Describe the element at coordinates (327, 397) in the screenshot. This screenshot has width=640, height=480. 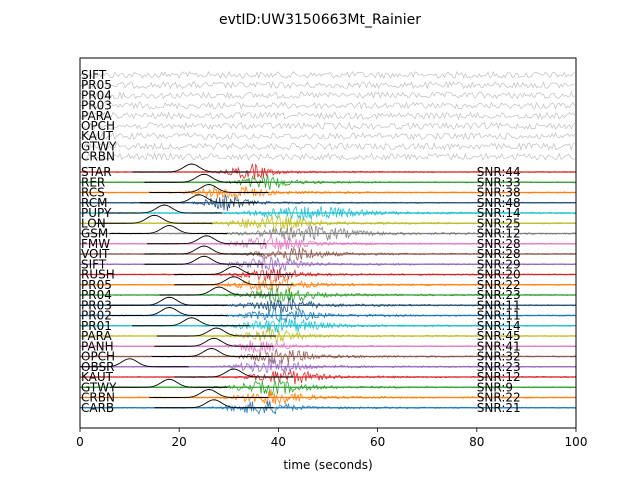
I see `trace-crbn` at that location.